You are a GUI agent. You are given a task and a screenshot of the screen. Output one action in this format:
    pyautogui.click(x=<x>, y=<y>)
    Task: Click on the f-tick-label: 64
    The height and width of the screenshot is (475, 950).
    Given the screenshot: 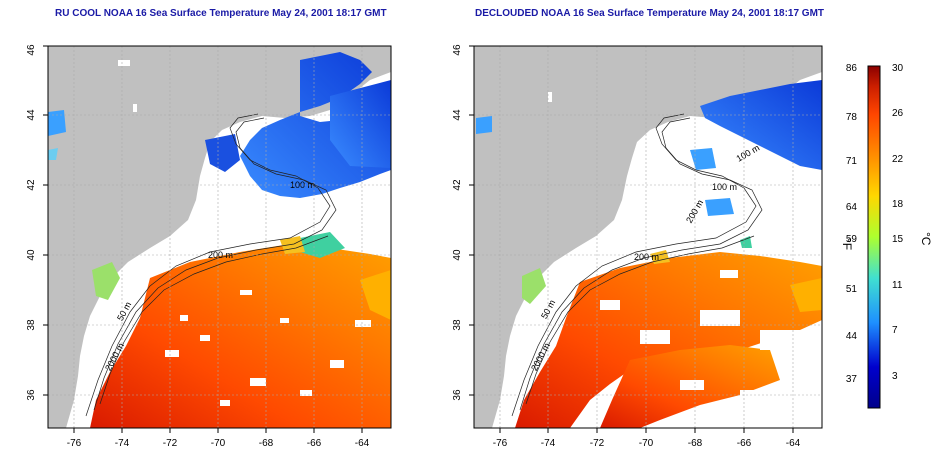 What is the action you would take?
    pyautogui.click(x=852, y=207)
    